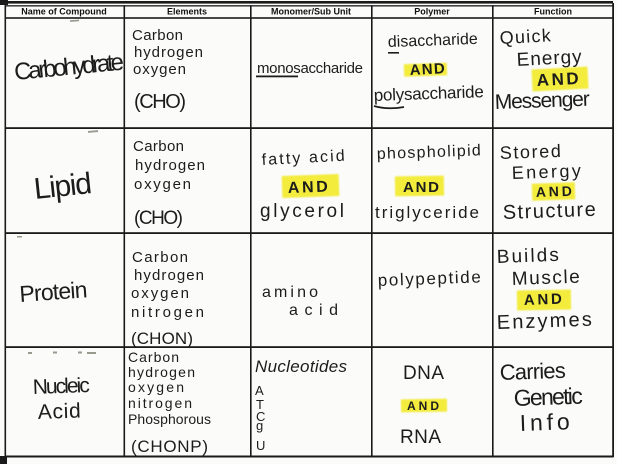  What do you see at coordinates (311, 12) in the screenshot?
I see `svg-text: Monomer/Sub Unit` at bounding box center [311, 12].